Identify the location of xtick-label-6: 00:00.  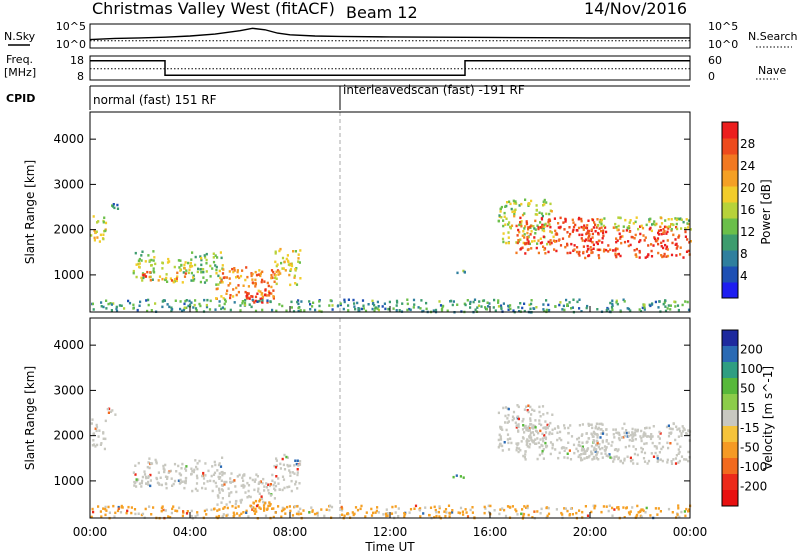
(690, 532).